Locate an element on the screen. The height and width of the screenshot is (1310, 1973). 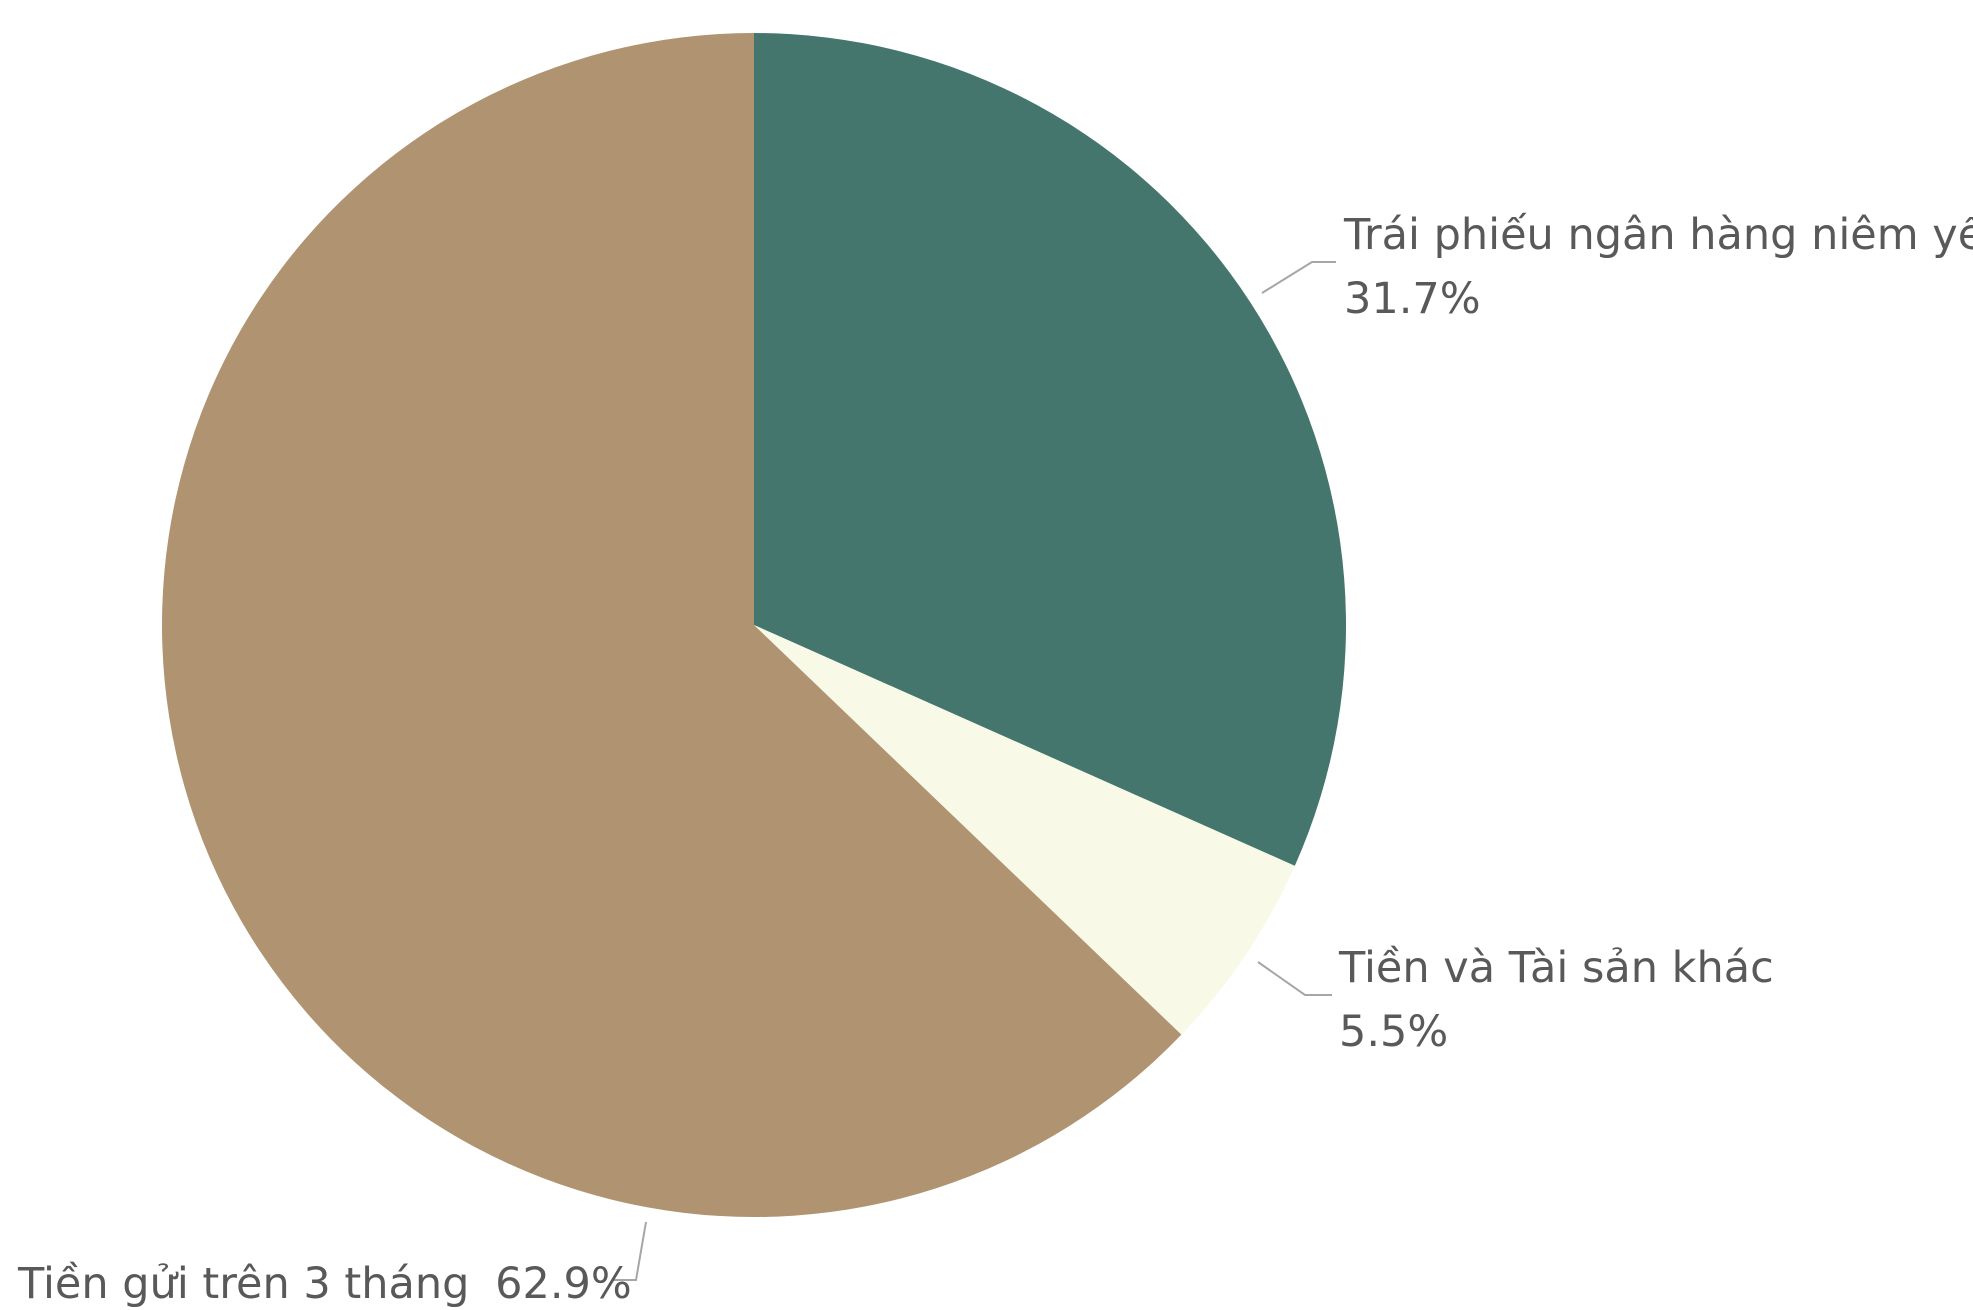
leader-line-deposits is located at coordinates (629, 1251).